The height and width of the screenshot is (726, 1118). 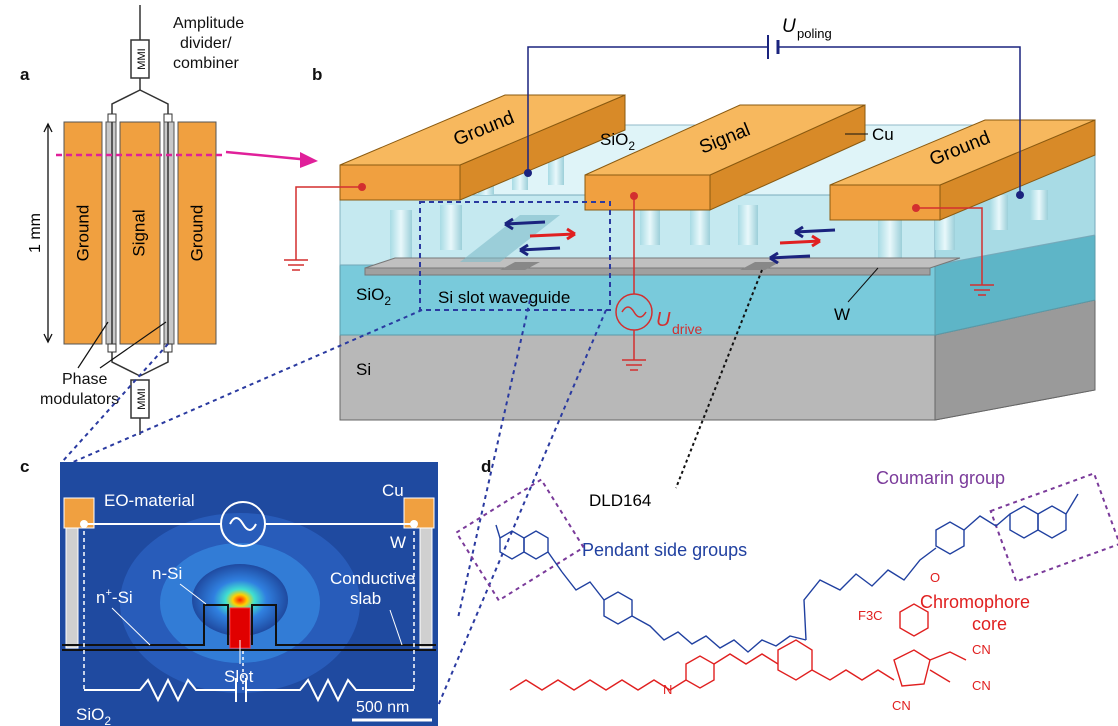 What do you see at coordinates (35, 233) in the screenshot?
I see `length-label: 1 mm` at bounding box center [35, 233].